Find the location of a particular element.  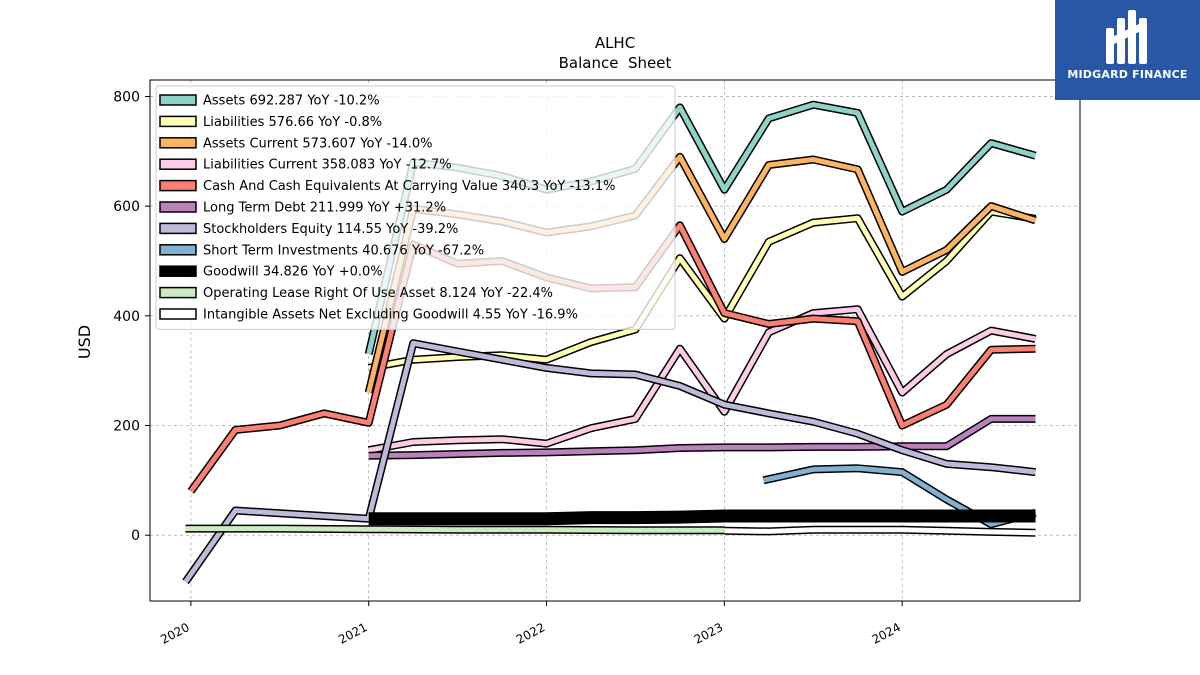

chart-subtitle: Balance Sheet is located at coordinates (615, 63).